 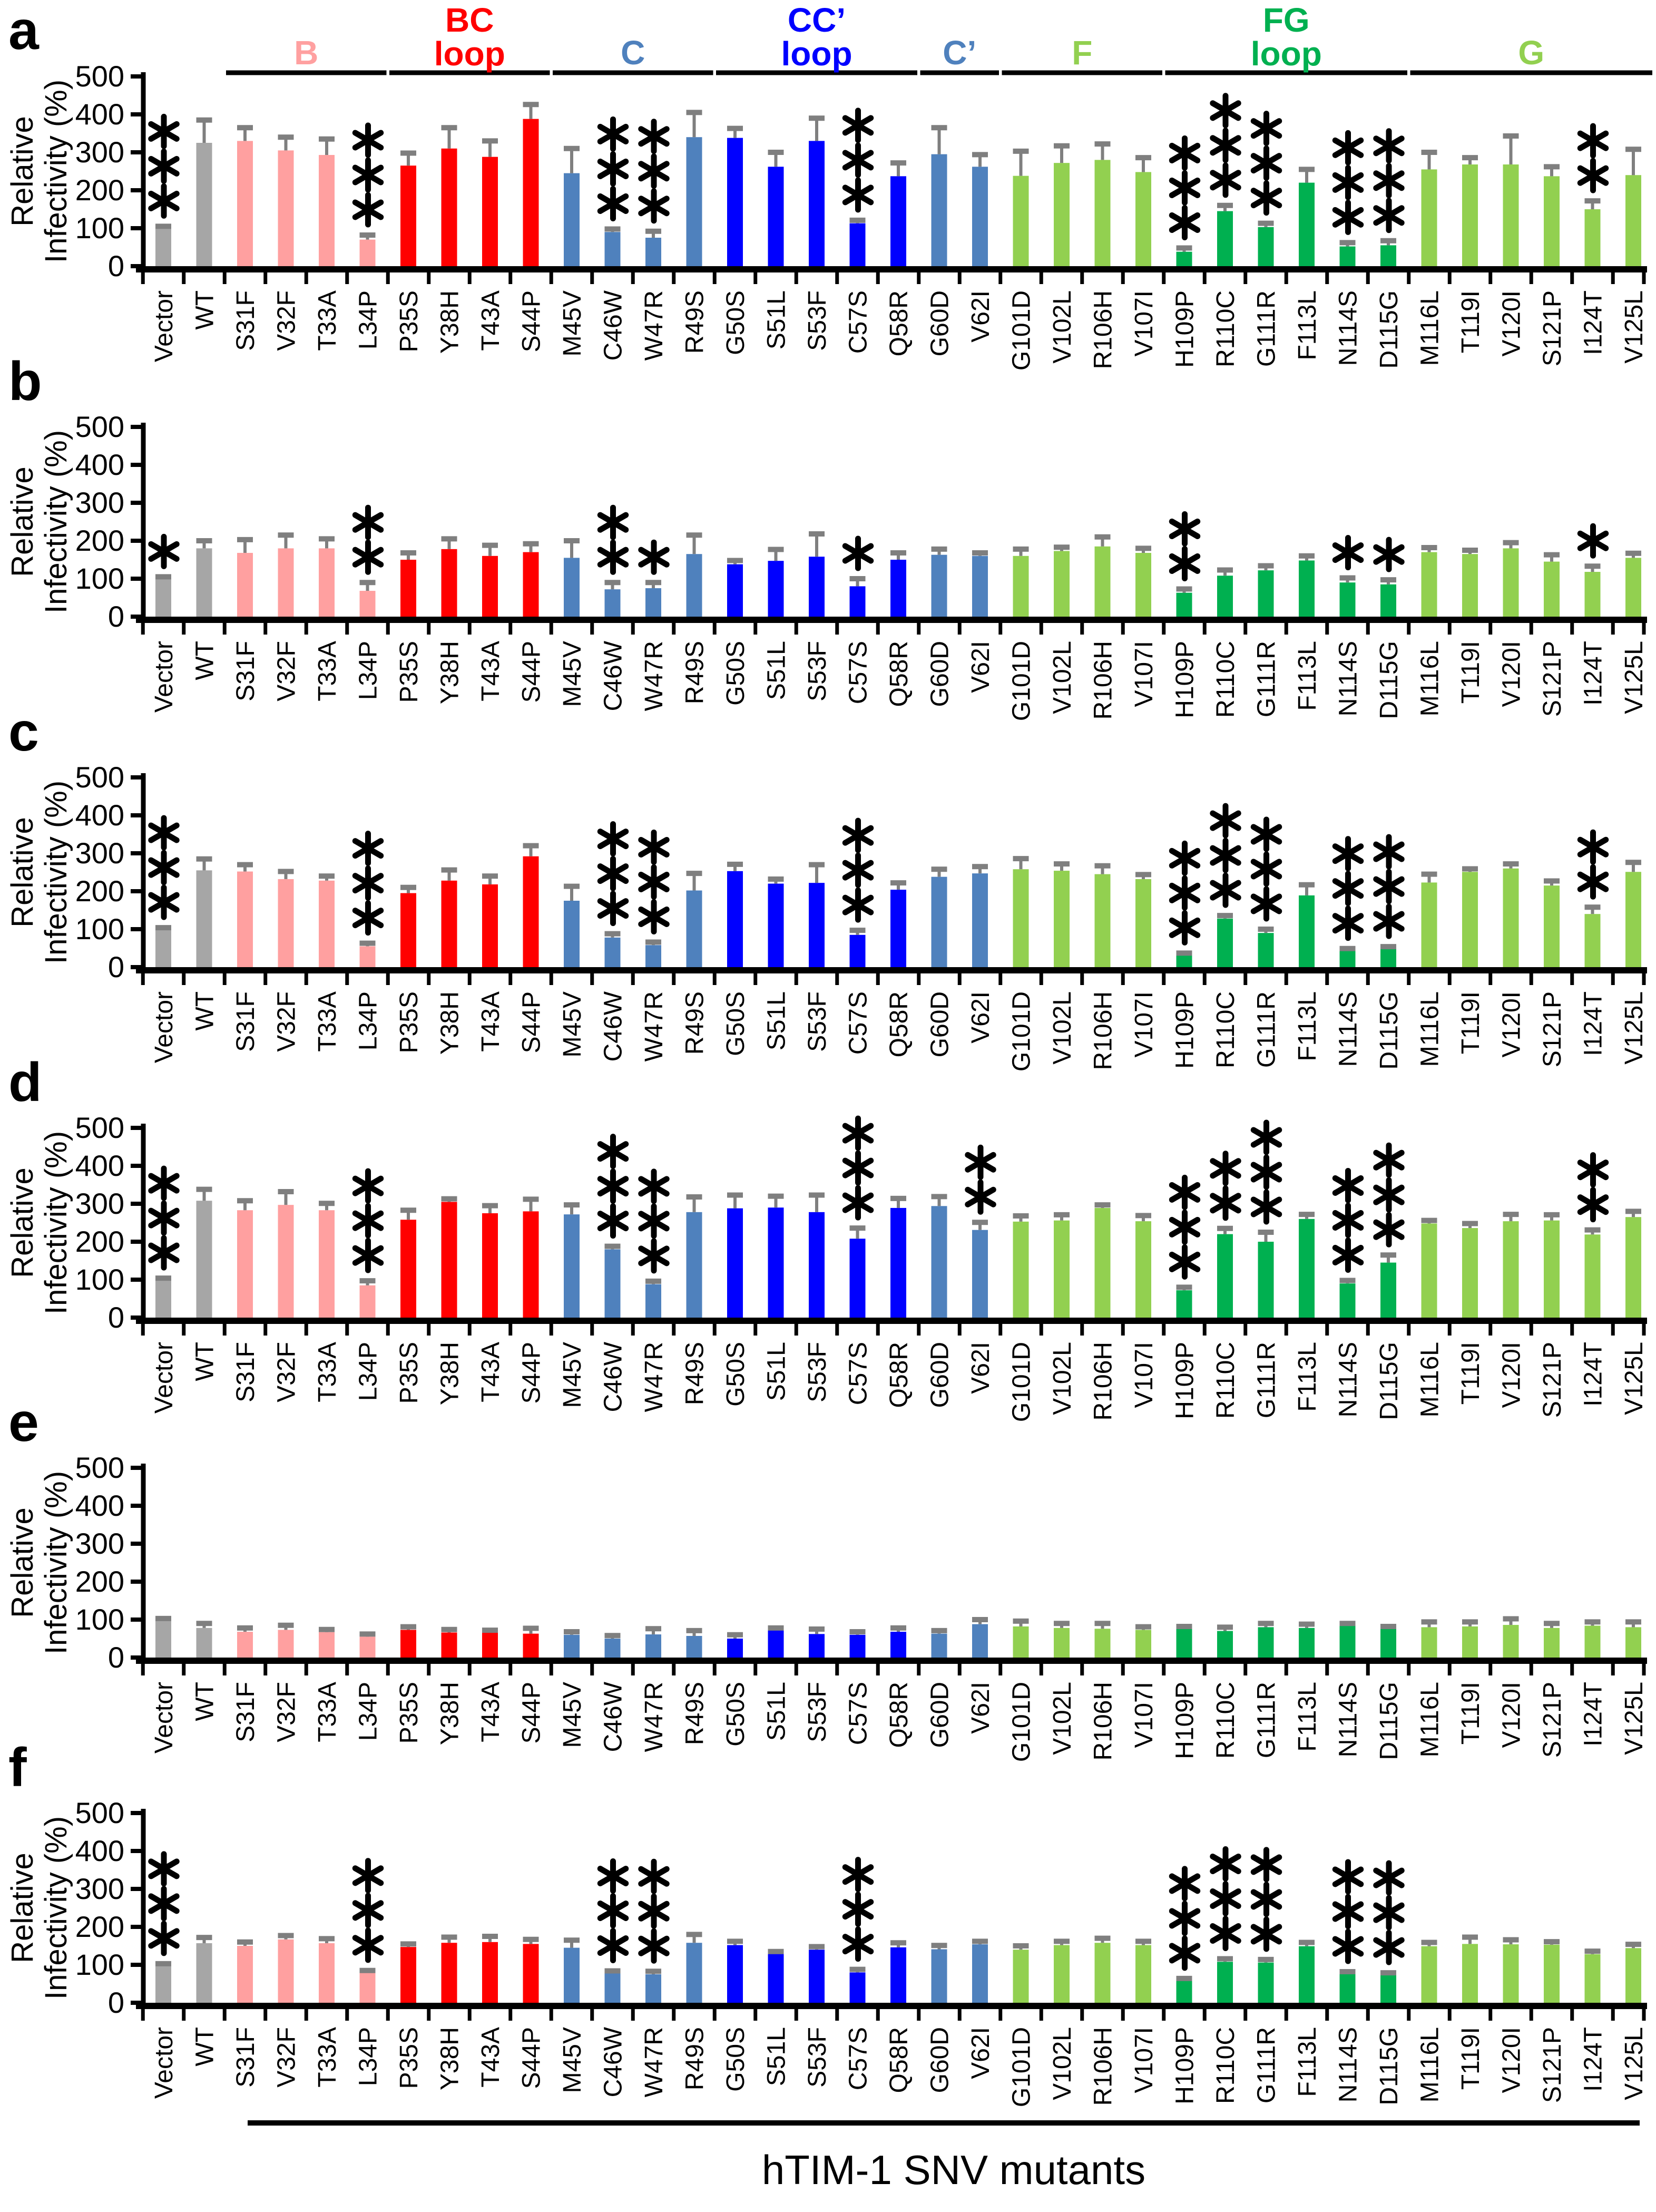 I want to click on x-label-R106H: R106H, so click(x=1104, y=680).